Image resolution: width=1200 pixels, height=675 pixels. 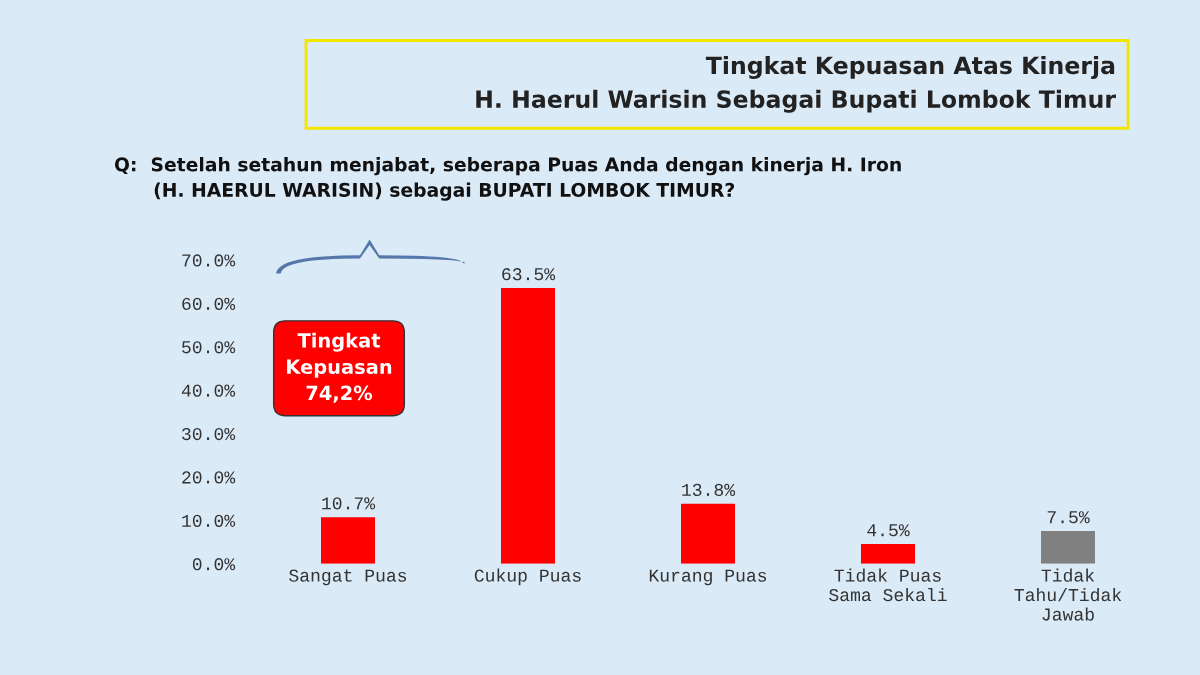 I want to click on chart-title: Tingkat Kepuasan Atas Kinerja H. Haerul Warisin Sebagai Bupati Lombok Timur, so click(x=796, y=84).